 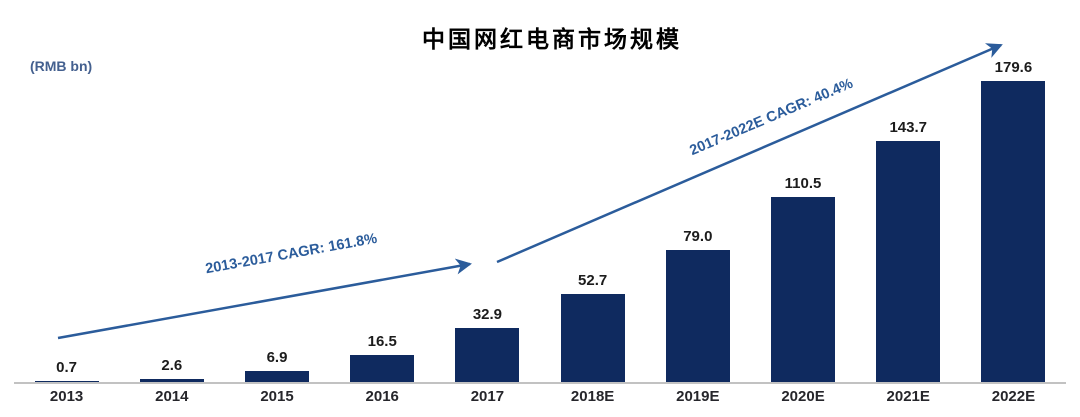 I want to click on bar-column-2013: 0.7, so click(x=66, y=371).